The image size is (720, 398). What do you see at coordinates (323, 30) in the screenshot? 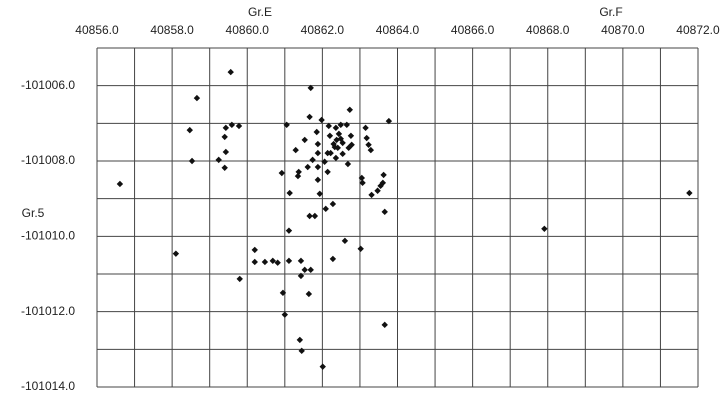
I see `x-tick-label: 40862.0` at bounding box center [323, 30].